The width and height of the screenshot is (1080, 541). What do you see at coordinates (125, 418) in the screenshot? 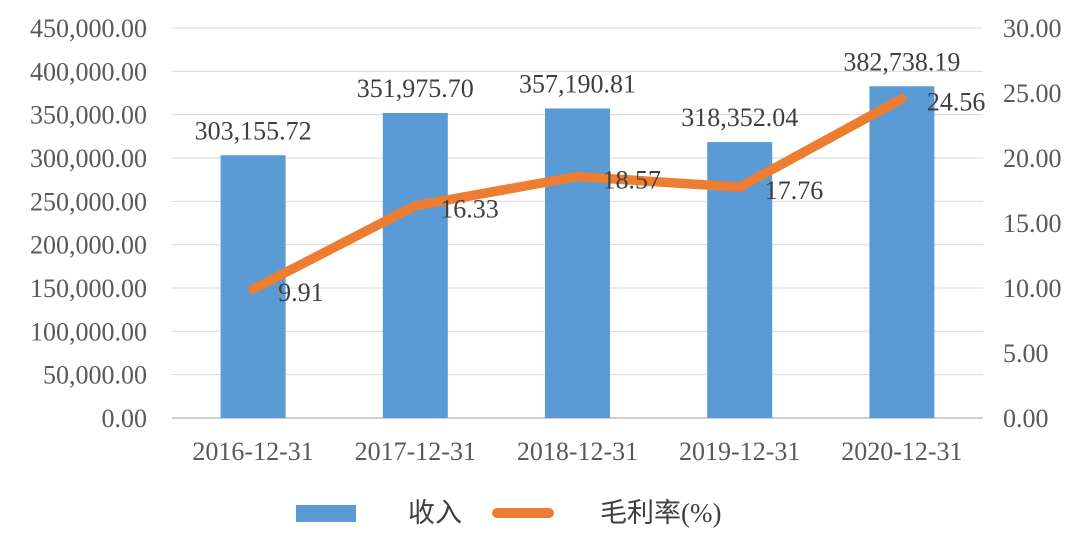
I see `left-axis-tick-label: 0.00` at bounding box center [125, 418].